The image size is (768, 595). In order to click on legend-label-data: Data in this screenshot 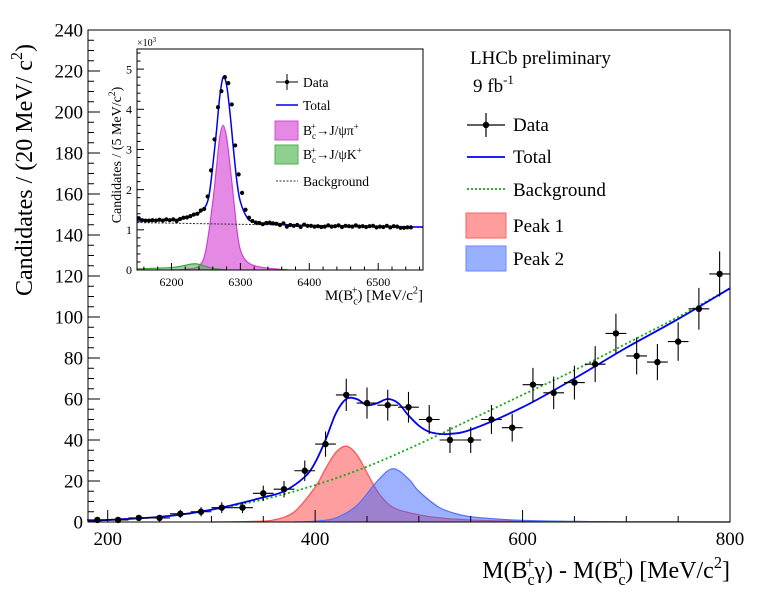, I will do `click(531, 125)`.